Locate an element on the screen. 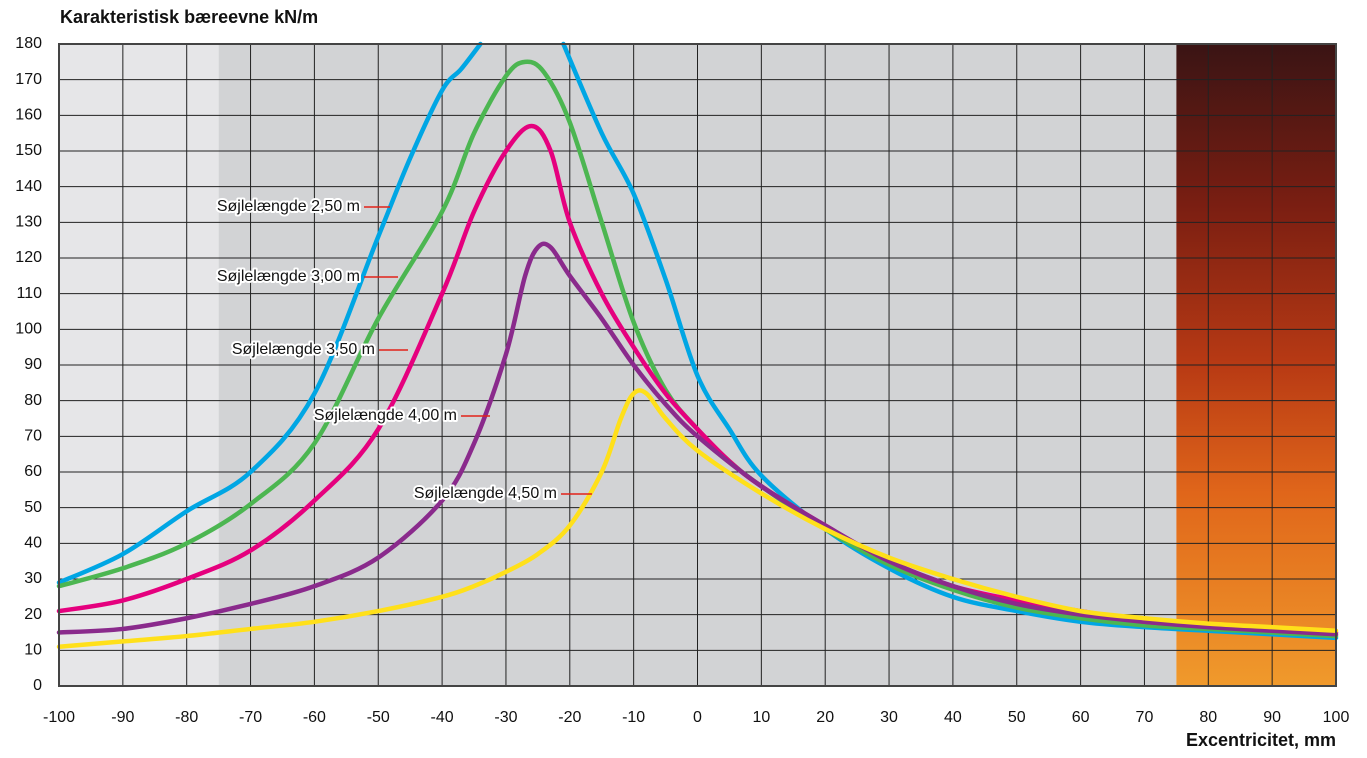  y-tick-label: 60 is located at coordinates (33, 471).